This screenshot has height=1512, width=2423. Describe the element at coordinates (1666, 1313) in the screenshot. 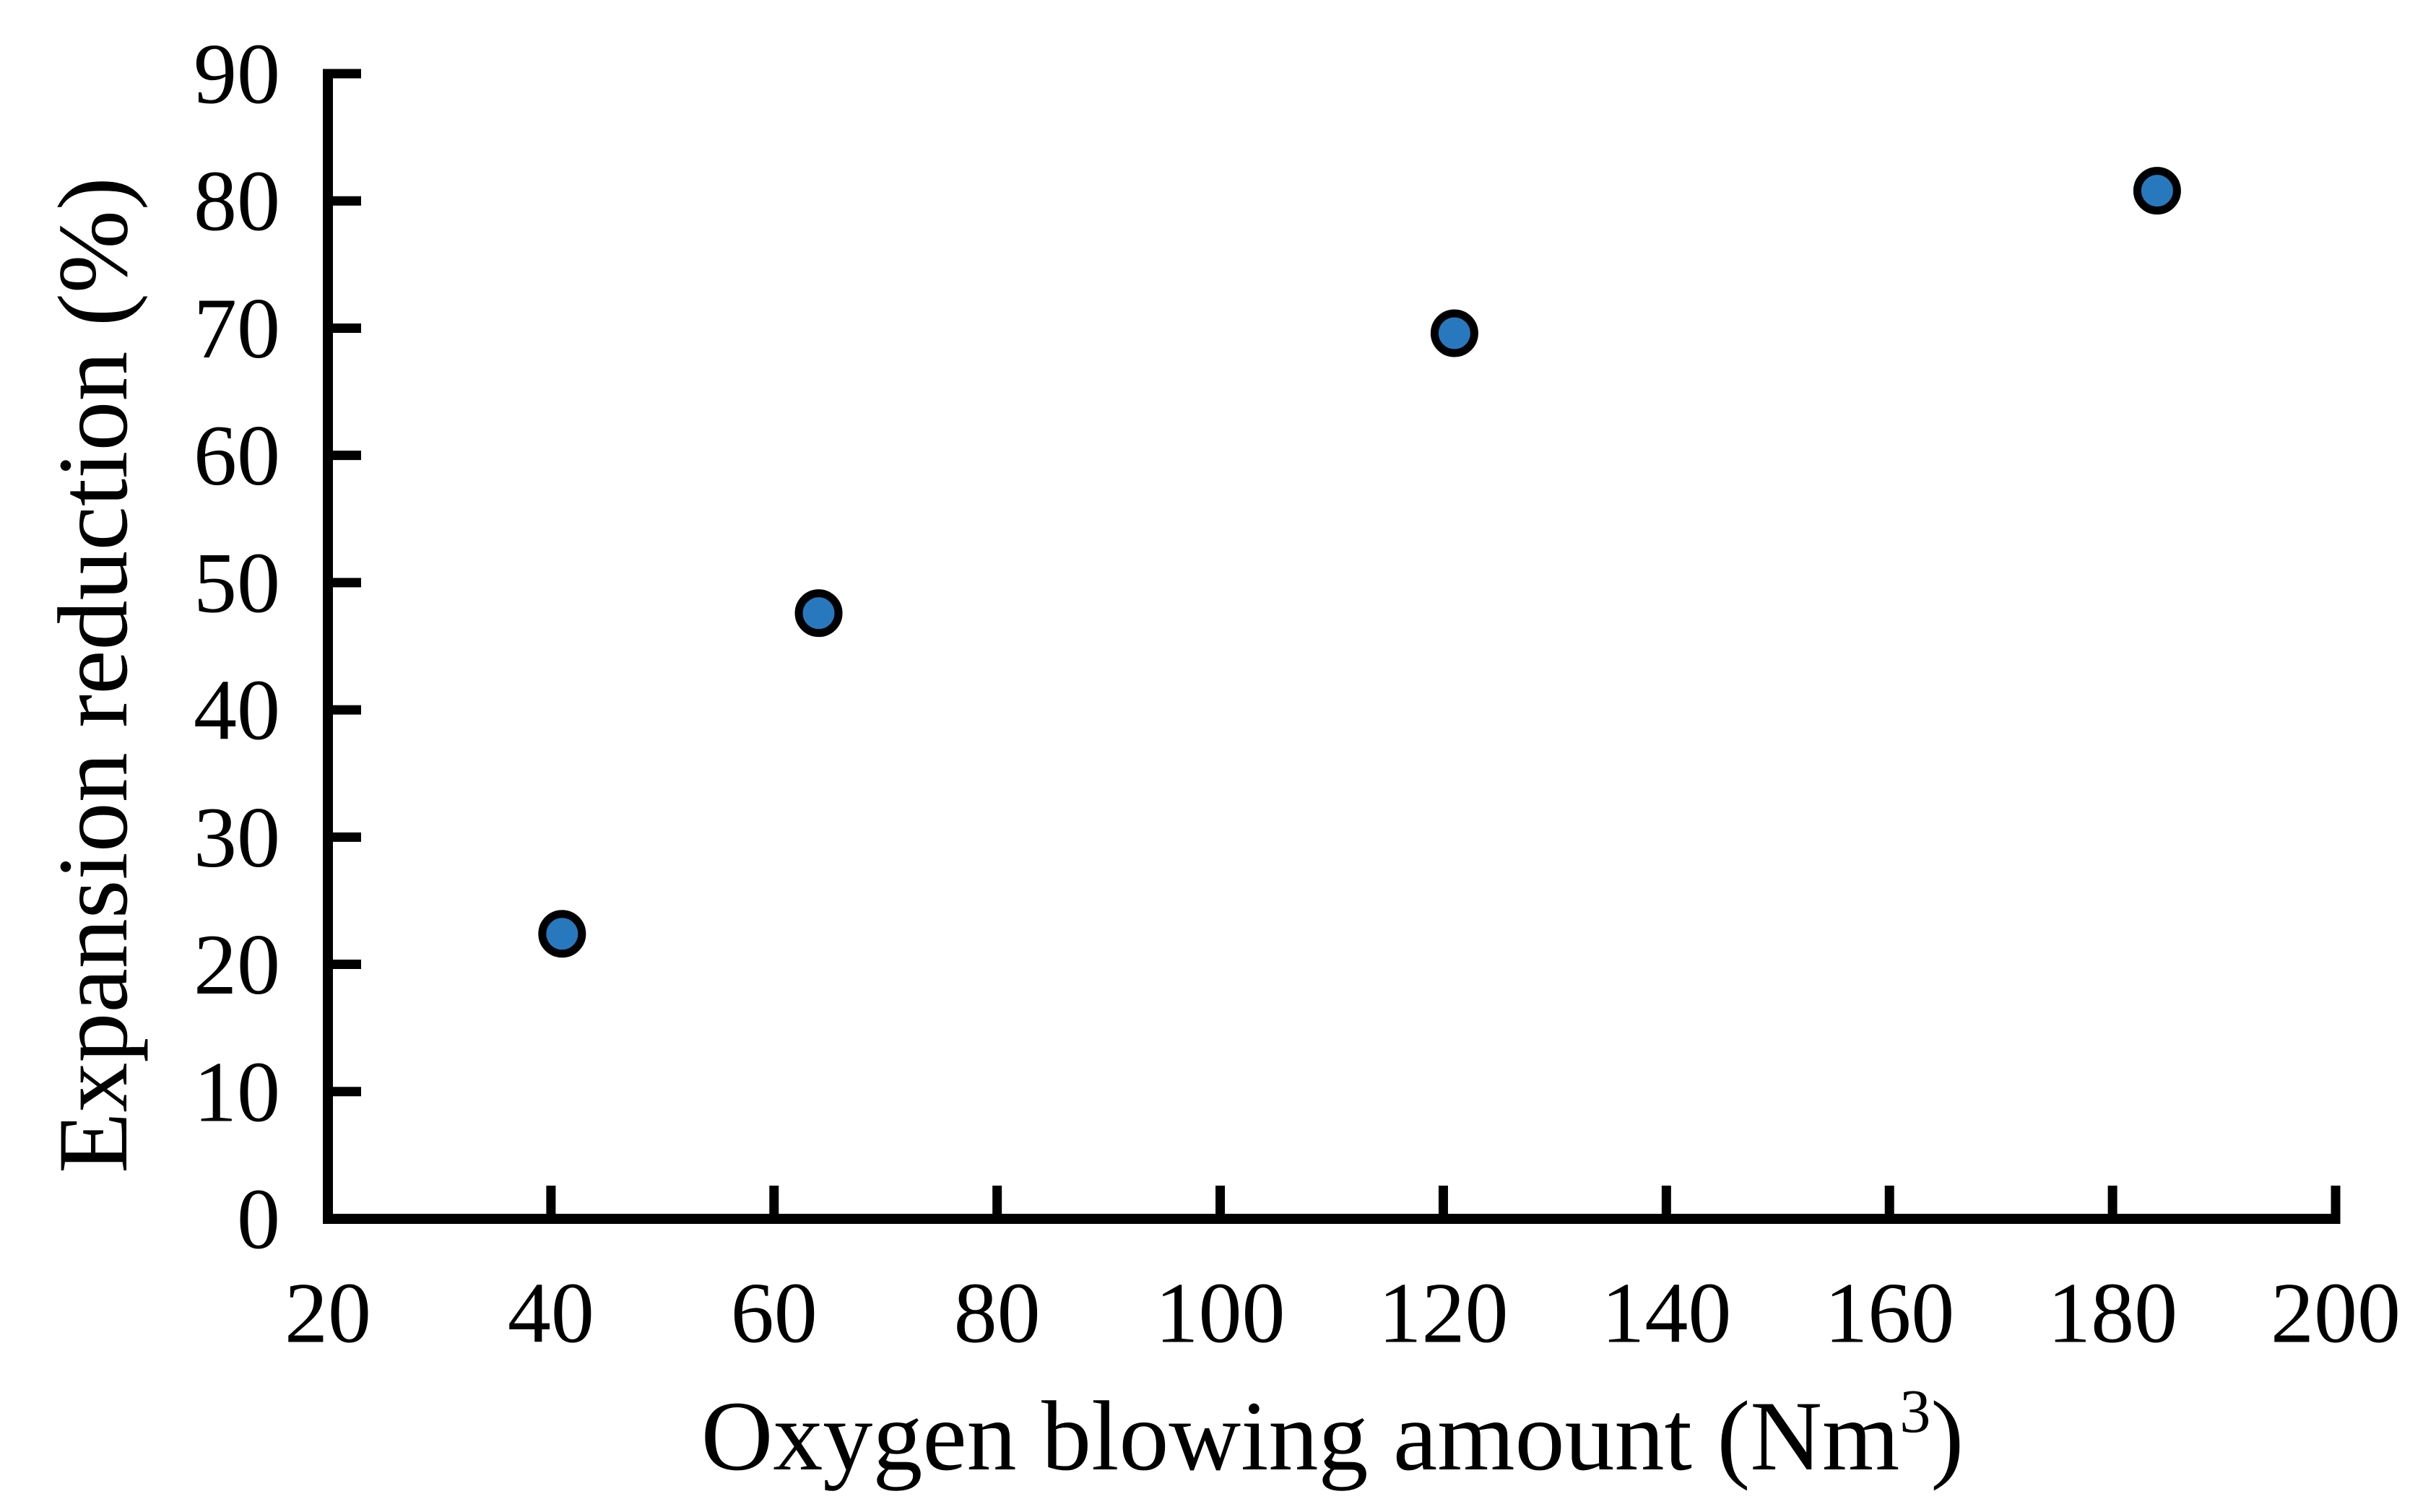

I see `x-tick-label: 140` at that location.